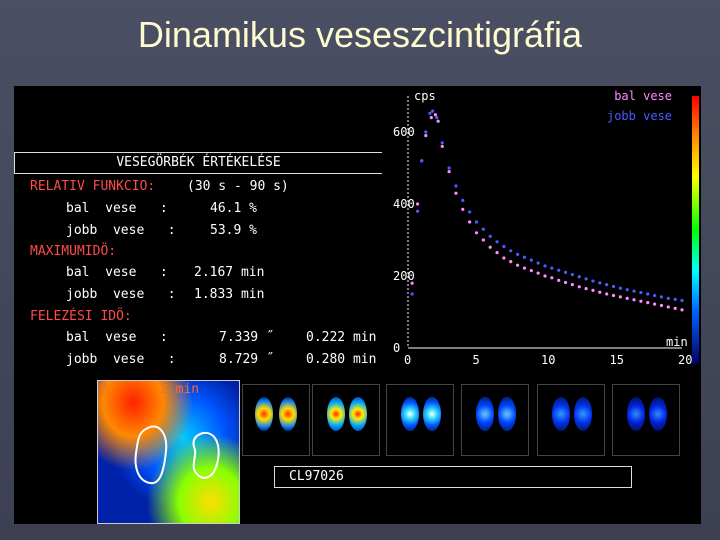  What do you see at coordinates (425, 96) in the screenshot?
I see `y-axis-label: cps` at bounding box center [425, 96].